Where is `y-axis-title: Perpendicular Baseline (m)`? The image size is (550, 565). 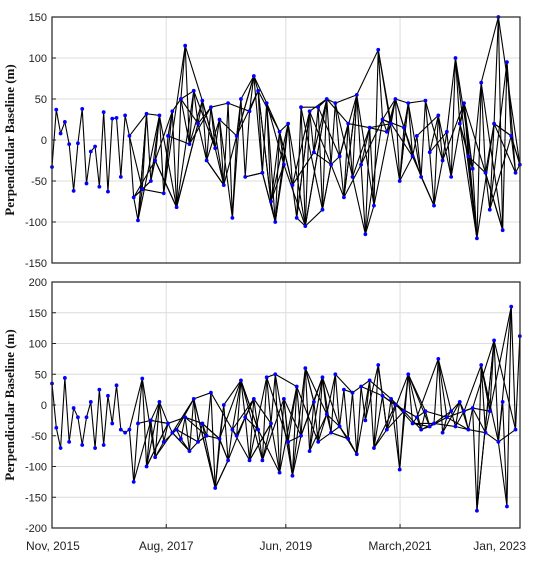 y-axis-title: Perpendicular Baseline (m) is located at coordinates (9, 404).